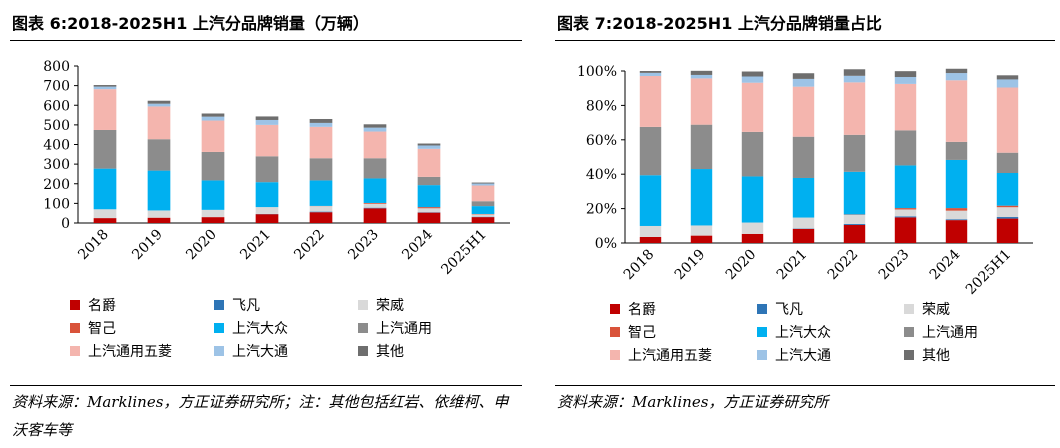 The width and height of the screenshot is (1060, 448). Describe the element at coordinates (56, 204) in the screenshot. I see `y-tick-label: 100` at that location.